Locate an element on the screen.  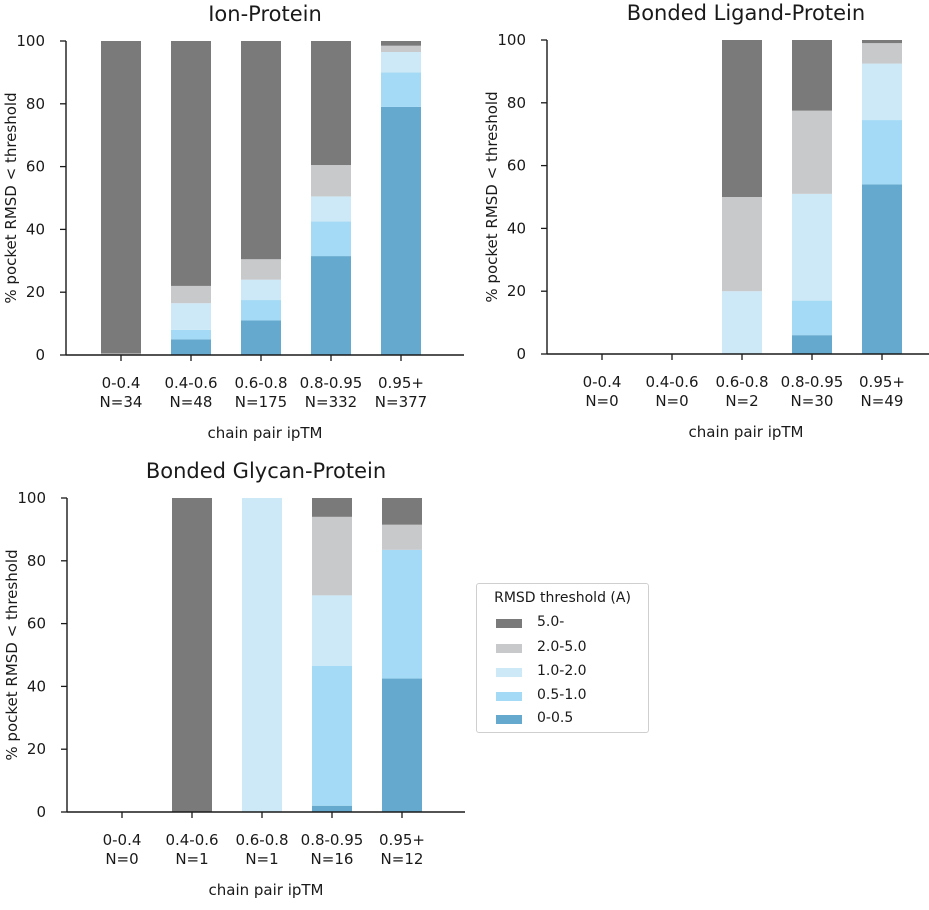
x-tick-count: N=377 is located at coordinates (401, 402).